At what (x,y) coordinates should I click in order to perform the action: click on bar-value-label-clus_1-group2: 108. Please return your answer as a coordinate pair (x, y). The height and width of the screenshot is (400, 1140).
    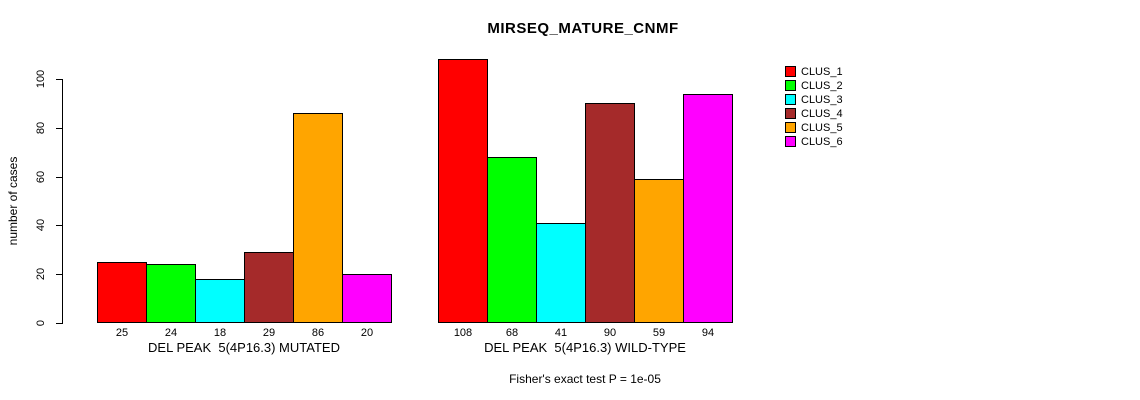
    Looking at the image, I should click on (463, 333).